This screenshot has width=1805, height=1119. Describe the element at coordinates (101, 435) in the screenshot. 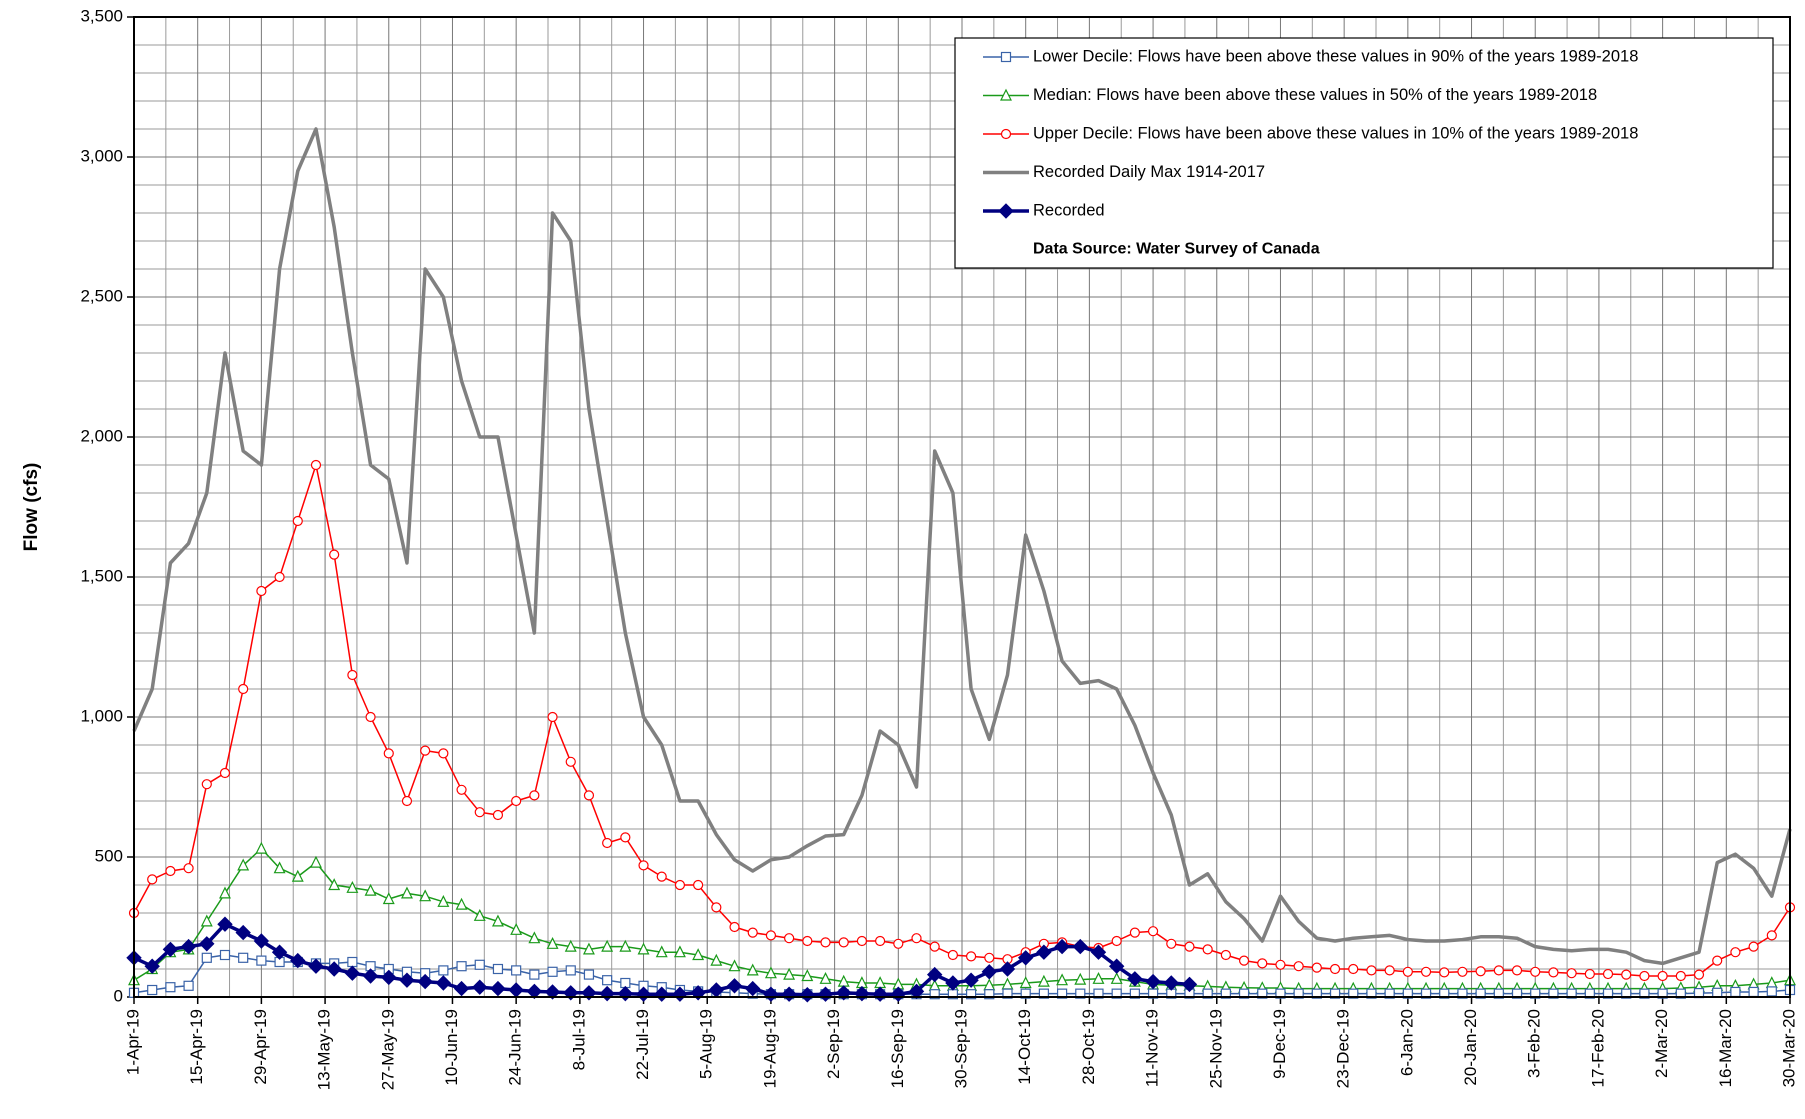

I see `y-tick-label: 2,000` at that location.